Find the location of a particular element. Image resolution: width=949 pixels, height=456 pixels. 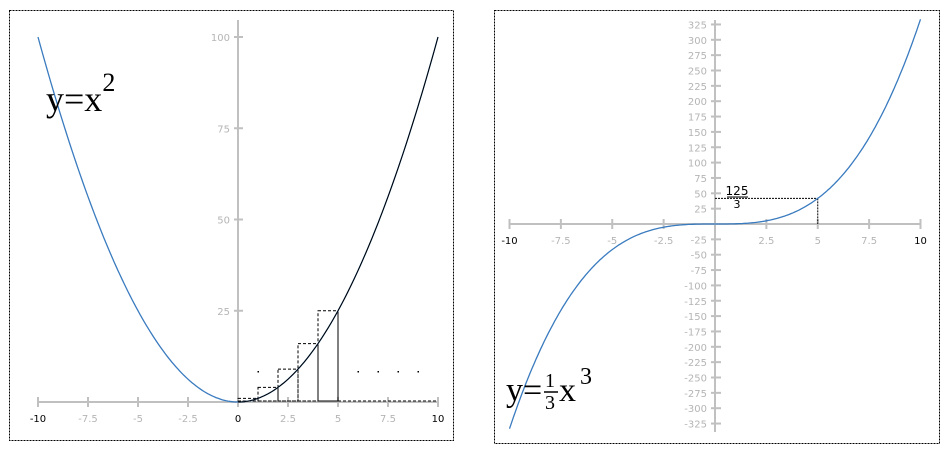

y-tick-label: 300 is located at coordinates (697, 41).